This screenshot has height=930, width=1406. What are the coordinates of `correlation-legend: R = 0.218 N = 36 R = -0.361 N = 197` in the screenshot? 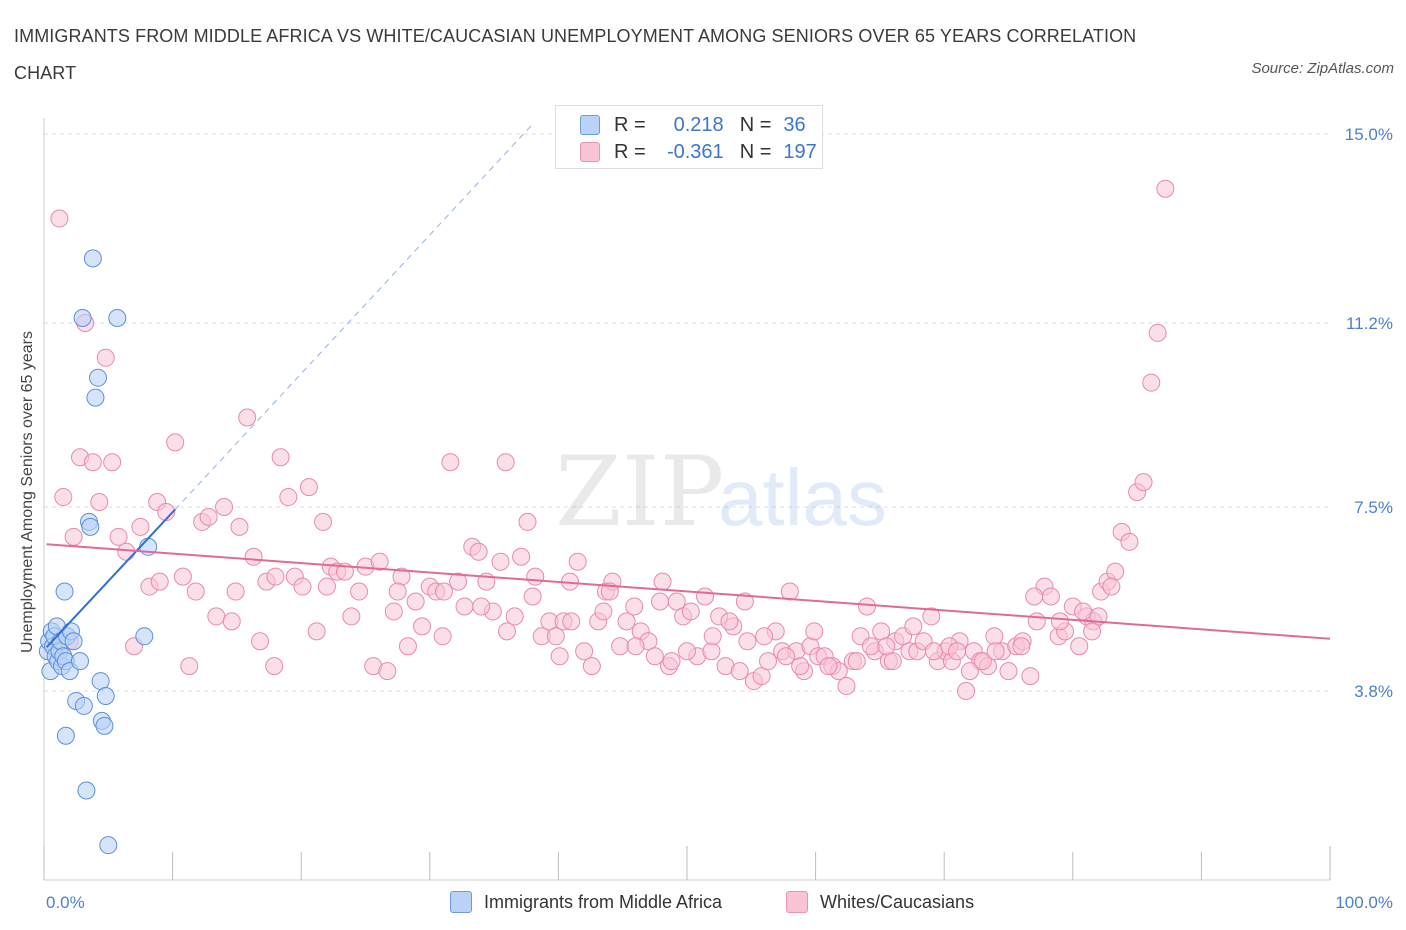 It's located at (689, 137).